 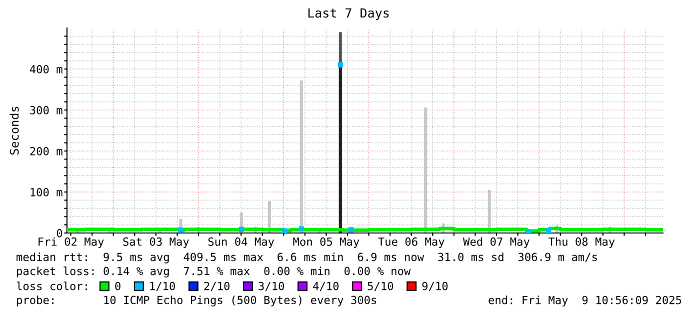 I want to click on text: probe: 10 ICMP Echo Pings (500 Bytes) every 300s, so click(x=196, y=301).